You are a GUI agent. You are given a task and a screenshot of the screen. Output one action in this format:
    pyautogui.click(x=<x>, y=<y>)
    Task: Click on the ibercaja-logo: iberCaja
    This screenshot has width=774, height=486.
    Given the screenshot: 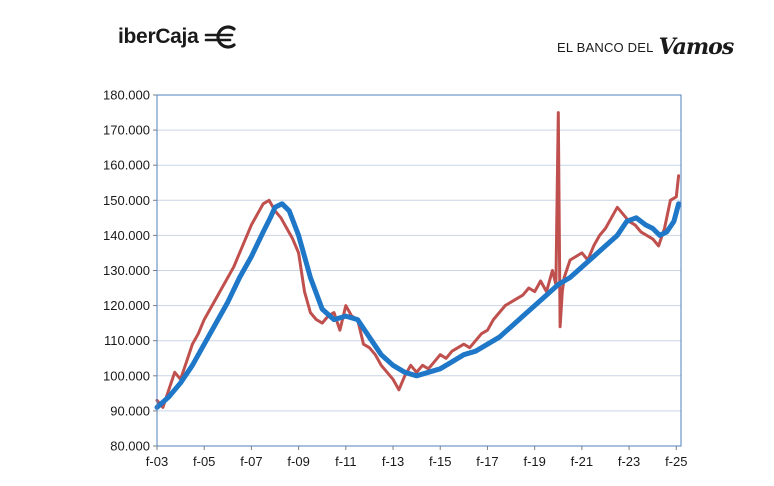 What is the action you would take?
    pyautogui.click(x=182, y=37)
    